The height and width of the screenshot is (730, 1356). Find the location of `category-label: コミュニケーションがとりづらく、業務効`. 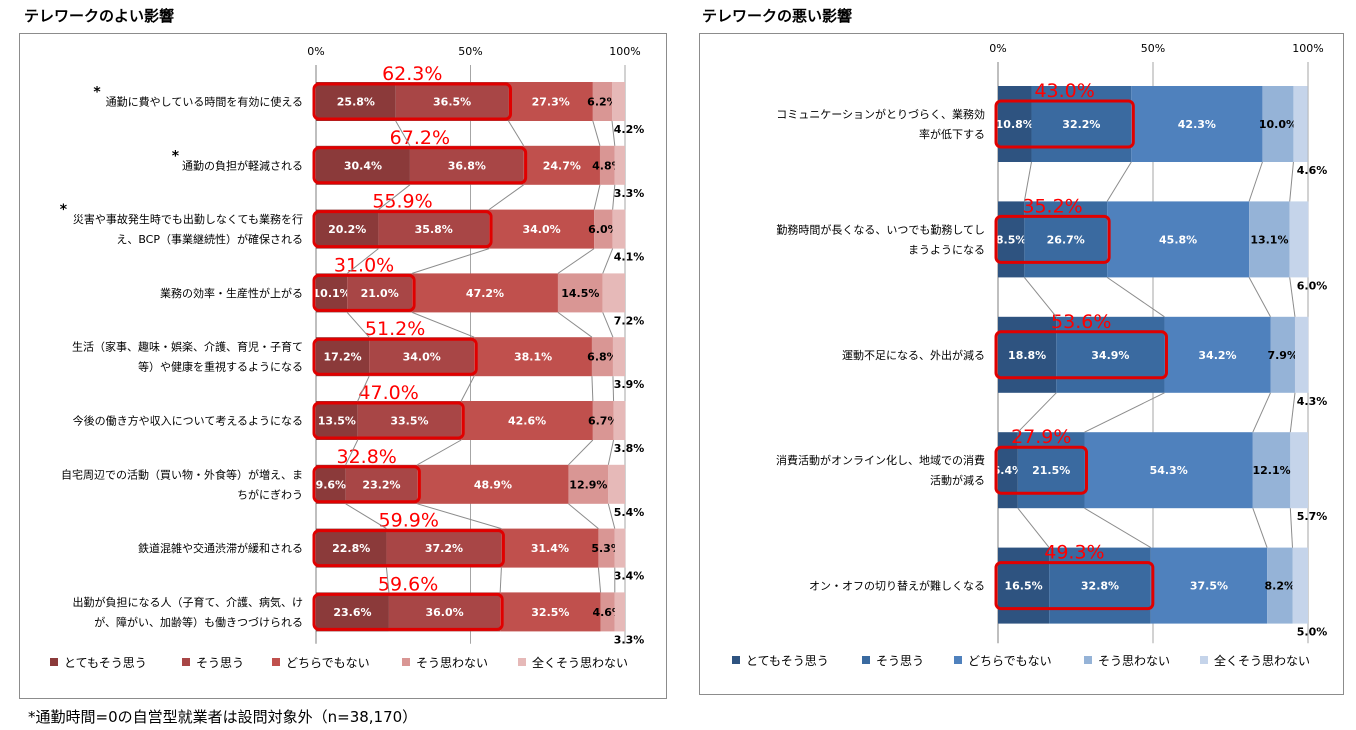

category-label: コミュニケーションがとりづらく、業務効 is located at coordinates (880, 114).